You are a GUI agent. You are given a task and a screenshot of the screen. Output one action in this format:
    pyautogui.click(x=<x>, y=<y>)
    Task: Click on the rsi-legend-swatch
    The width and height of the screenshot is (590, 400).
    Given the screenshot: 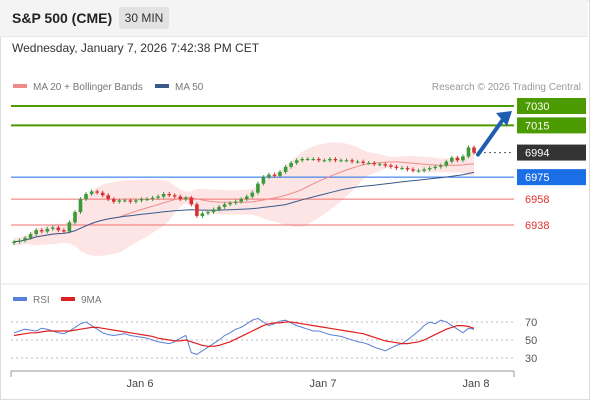 What is the action you would take?
    pyautogui.click(x=20, y=299)
    